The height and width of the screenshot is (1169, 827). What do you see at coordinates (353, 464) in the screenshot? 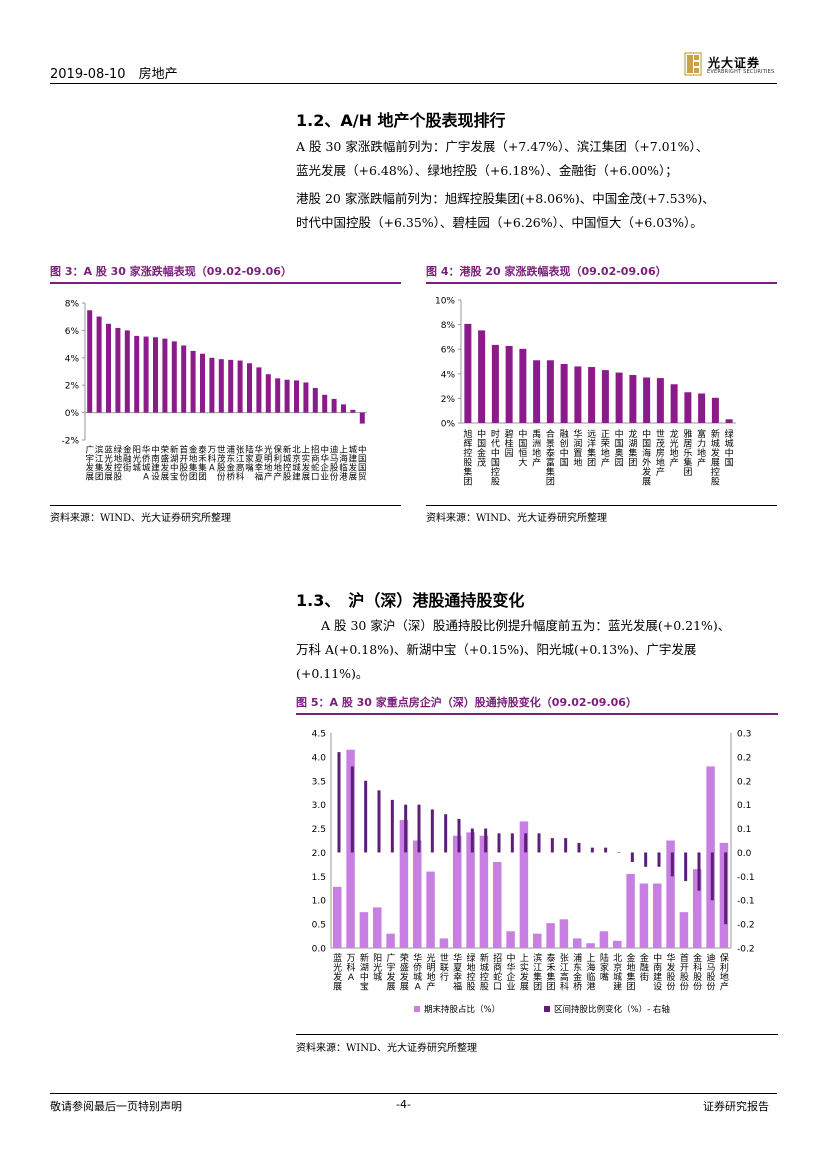
I see `x-tick-label: 城建发展` at bounding box center [353, 464].